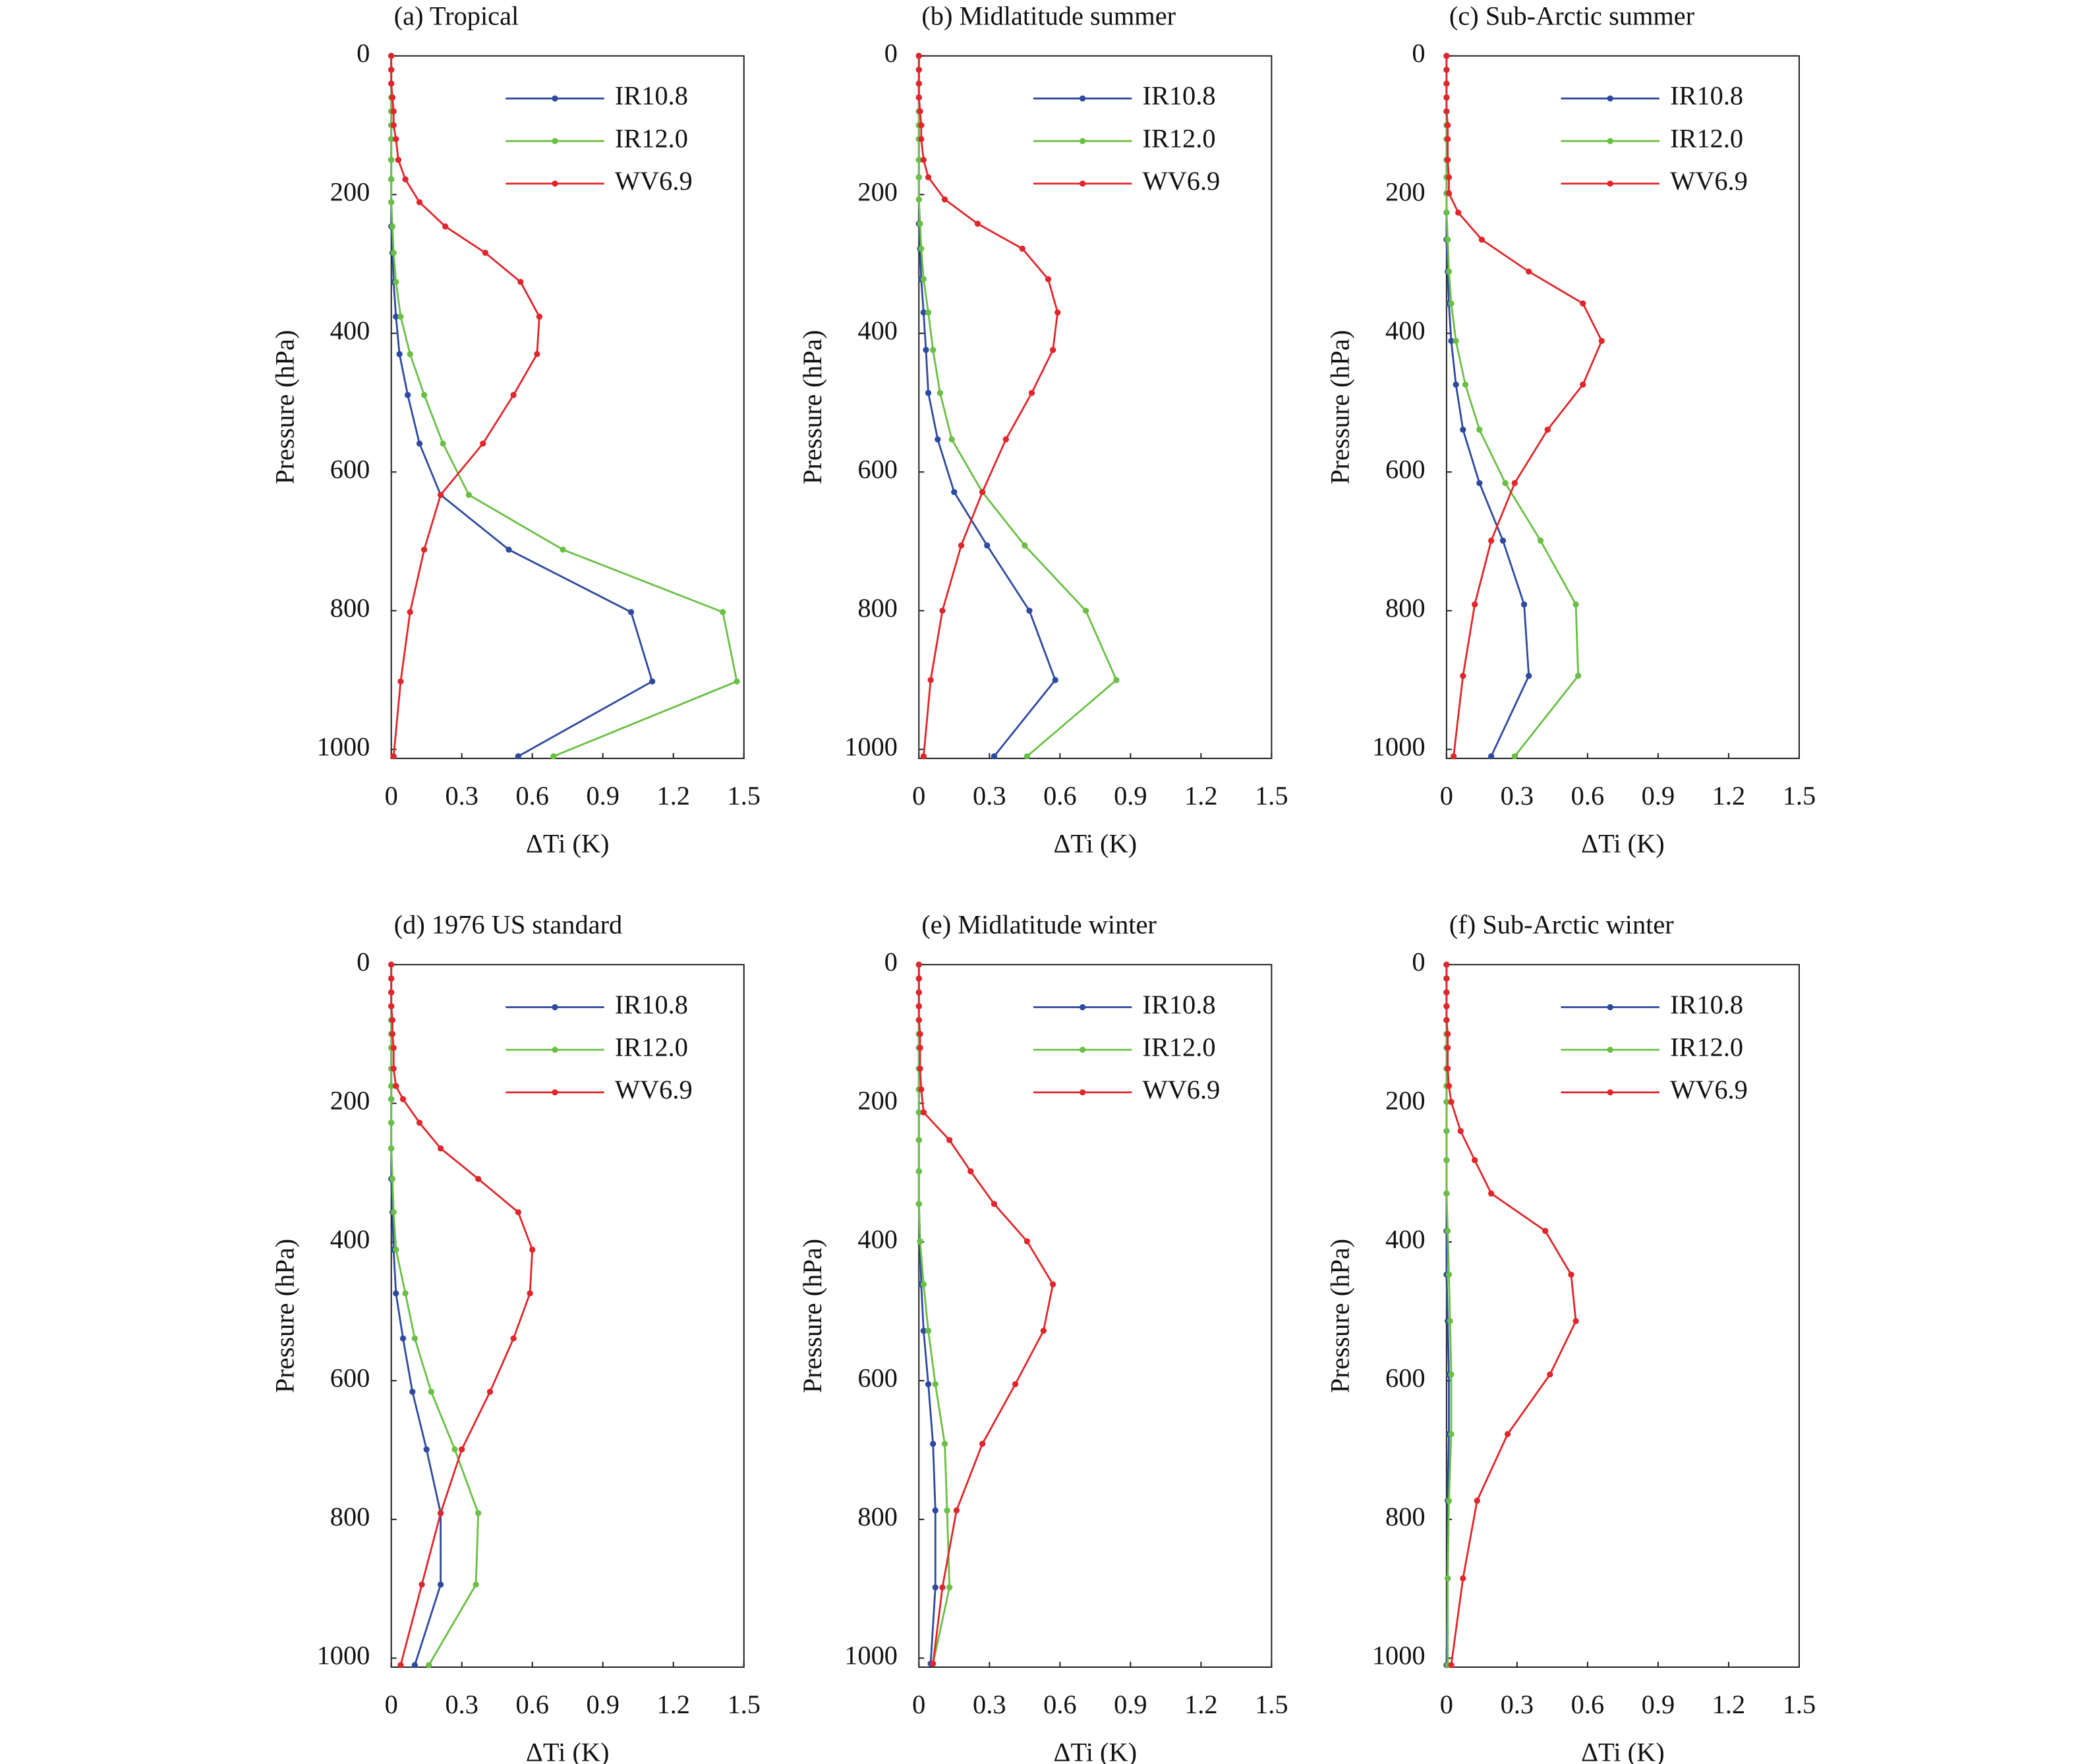 This screenshot has height=1764, width=2076. What do you see at coordinates (1728, 796) in the screenshot?
I see `x-tick-label: 1.2` at bounding box center [1728, 796].